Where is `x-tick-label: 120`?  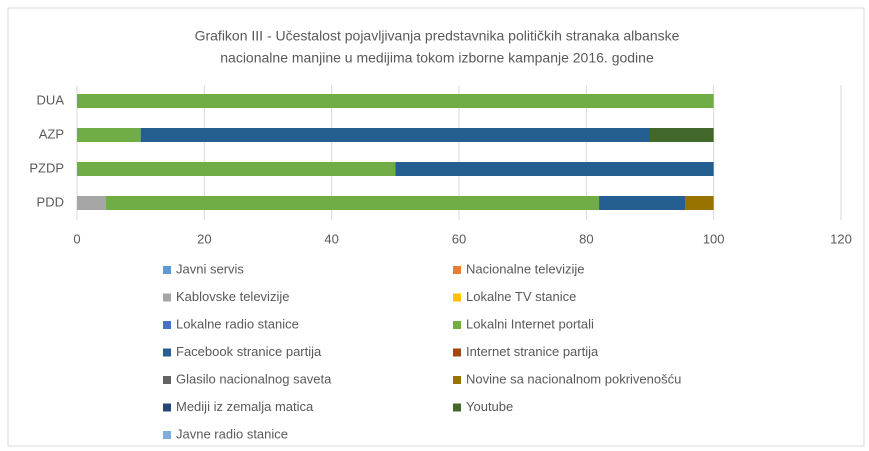
x-tick-label: 120 is located at coordinates (841, 238).